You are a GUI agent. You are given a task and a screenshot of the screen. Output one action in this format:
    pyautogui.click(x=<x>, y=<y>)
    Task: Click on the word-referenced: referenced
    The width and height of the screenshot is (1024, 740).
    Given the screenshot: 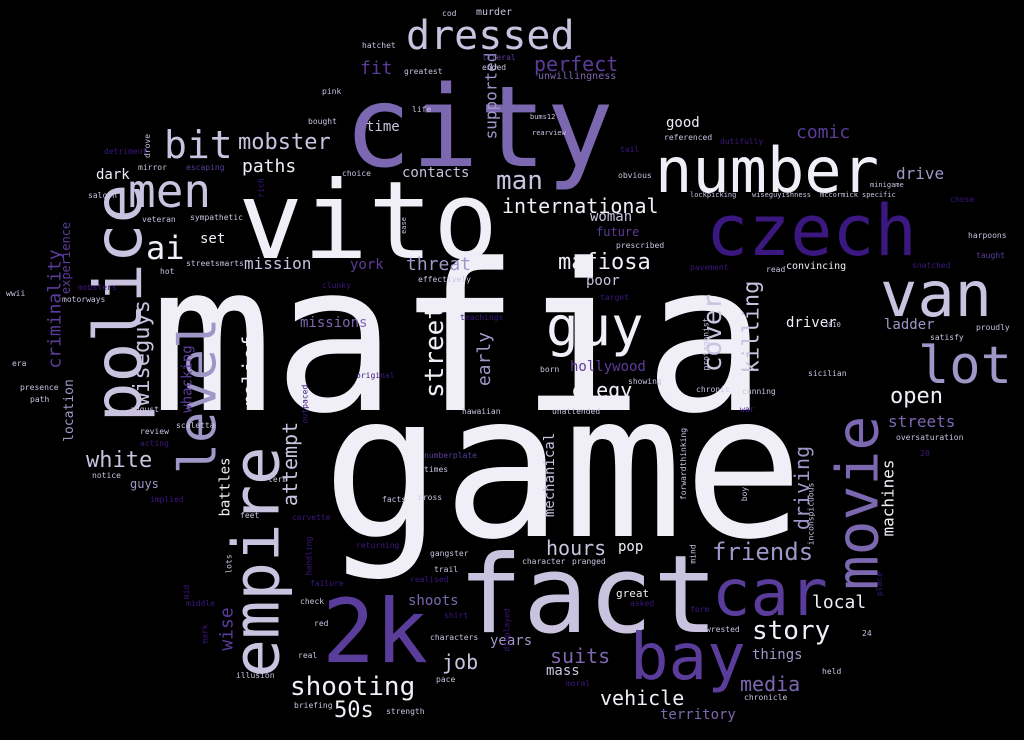 What is the action you would take?
    pyautogui.click(x=688, y=137)
    